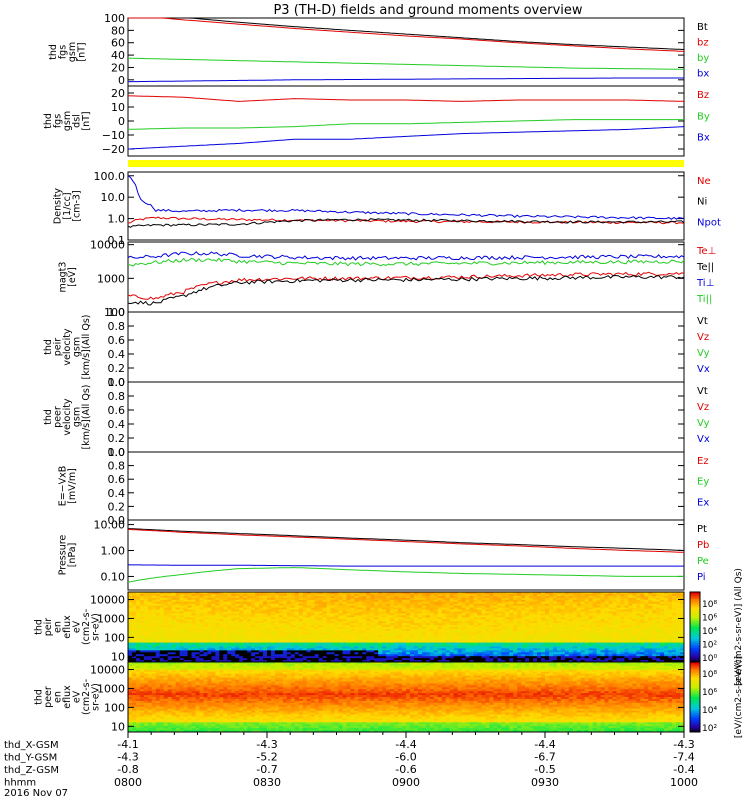 This screenshot has height=800, width=750. Describe the element at coordinates (86, 120) in the screenshot. I see `y-axis-label: [nT]` at that location.